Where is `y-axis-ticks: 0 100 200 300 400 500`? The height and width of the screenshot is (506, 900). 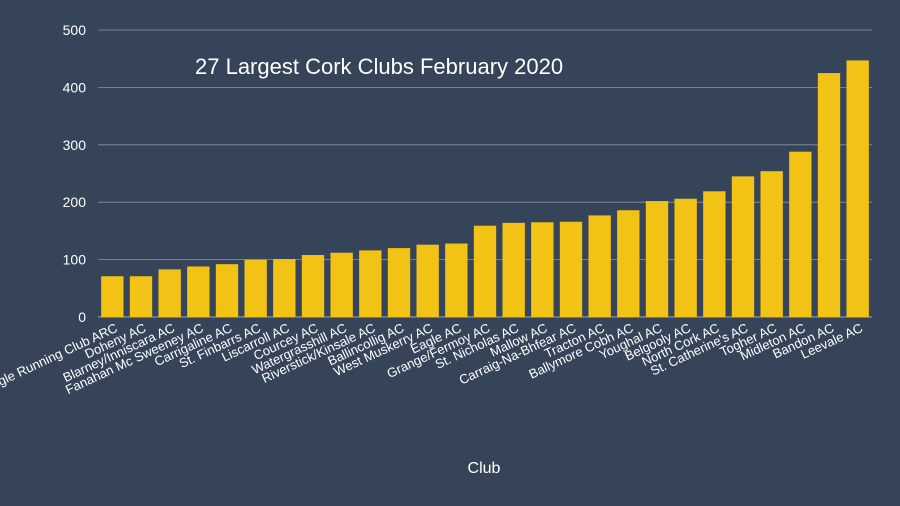 y-axis-ticks: 0 100 200 300 400 500 is located at coordinates (75, 173).